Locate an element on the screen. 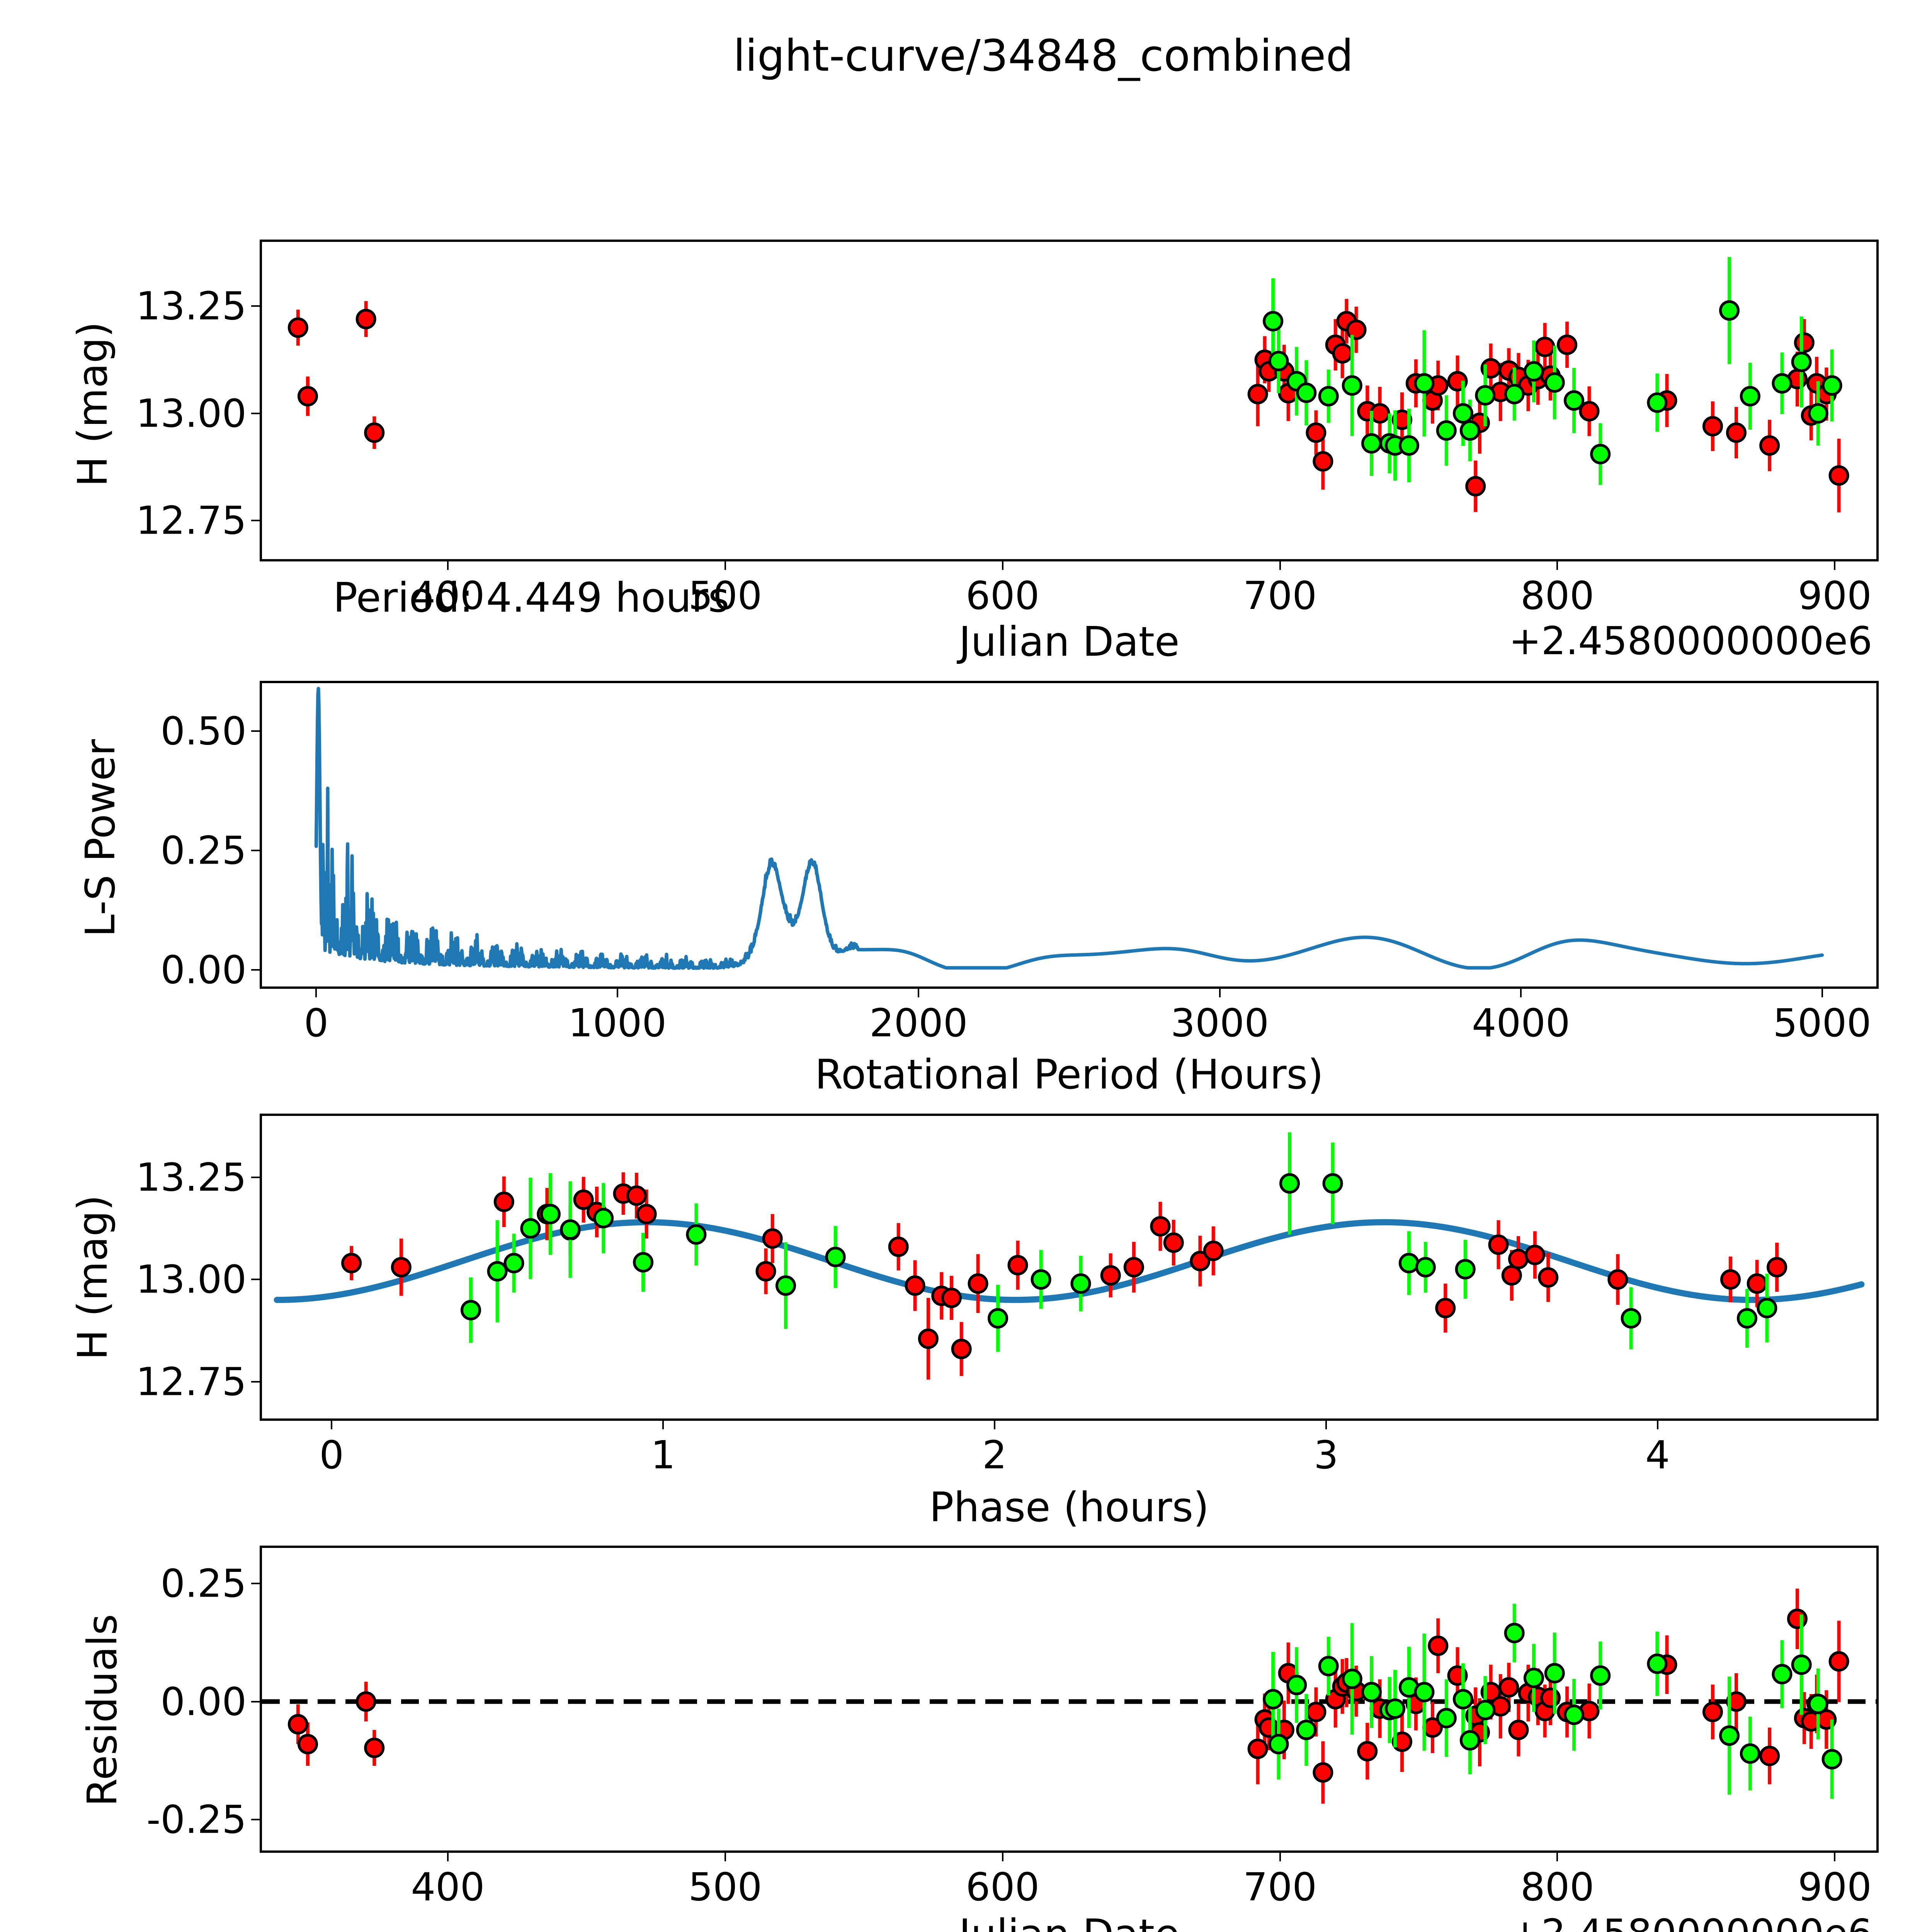 The height and width of the screenshot is (1932, 1932). panel-residuals is located at coordinates (1070, 1700).